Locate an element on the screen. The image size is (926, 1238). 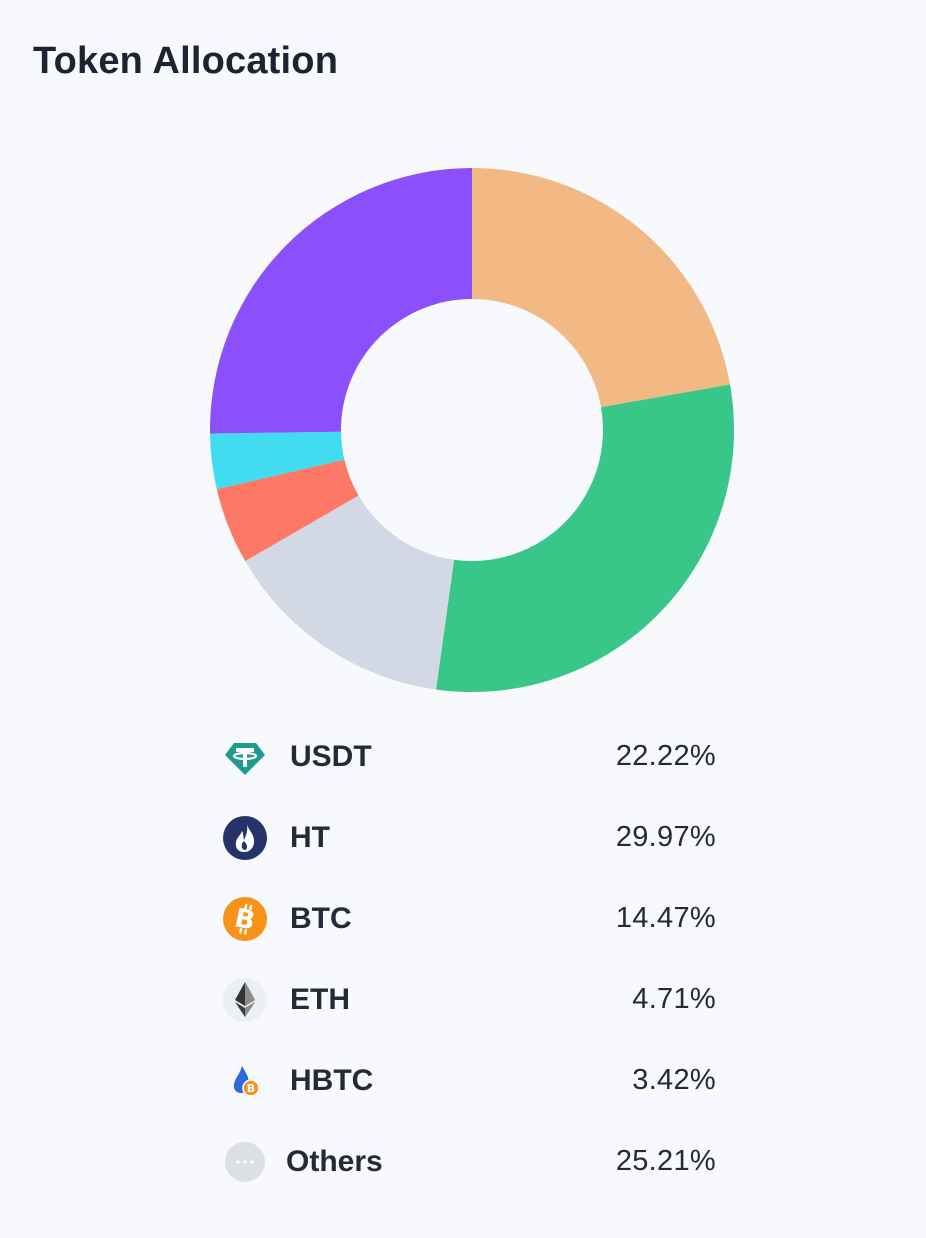
legend-item-eth: ETH 4.71% is located at coordinates (470, 999).